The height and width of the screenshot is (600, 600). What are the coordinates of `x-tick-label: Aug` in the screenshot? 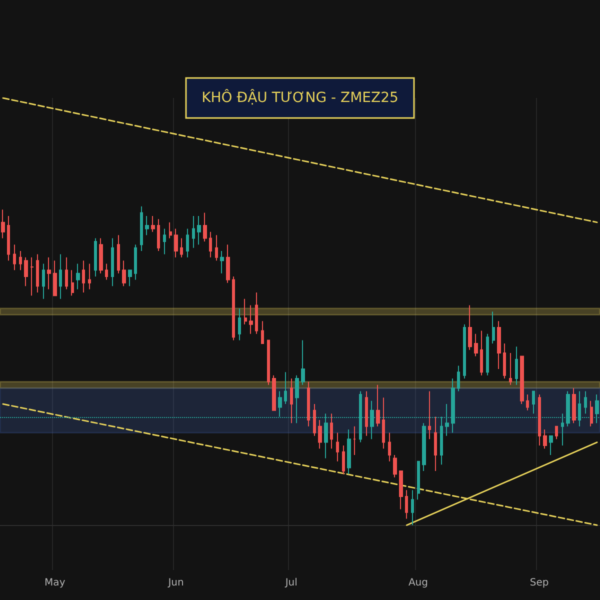 It's located at (418, 583).